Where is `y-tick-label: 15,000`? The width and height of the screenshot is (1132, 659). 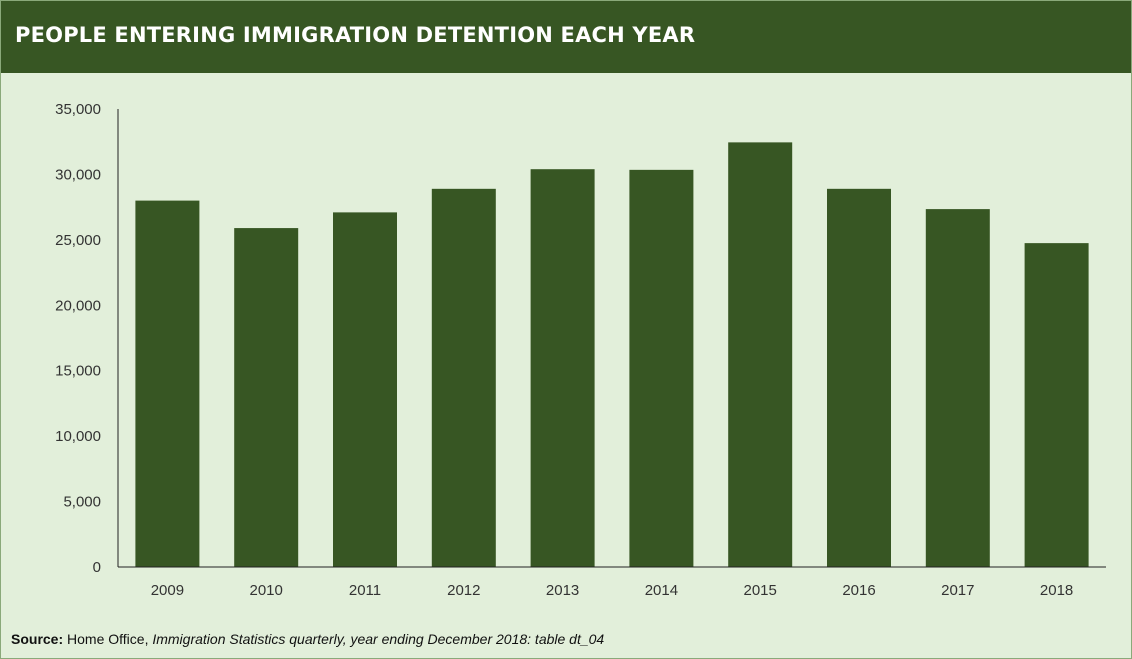 y-tick-label: 15,000 is located at coordinates (78, 371).